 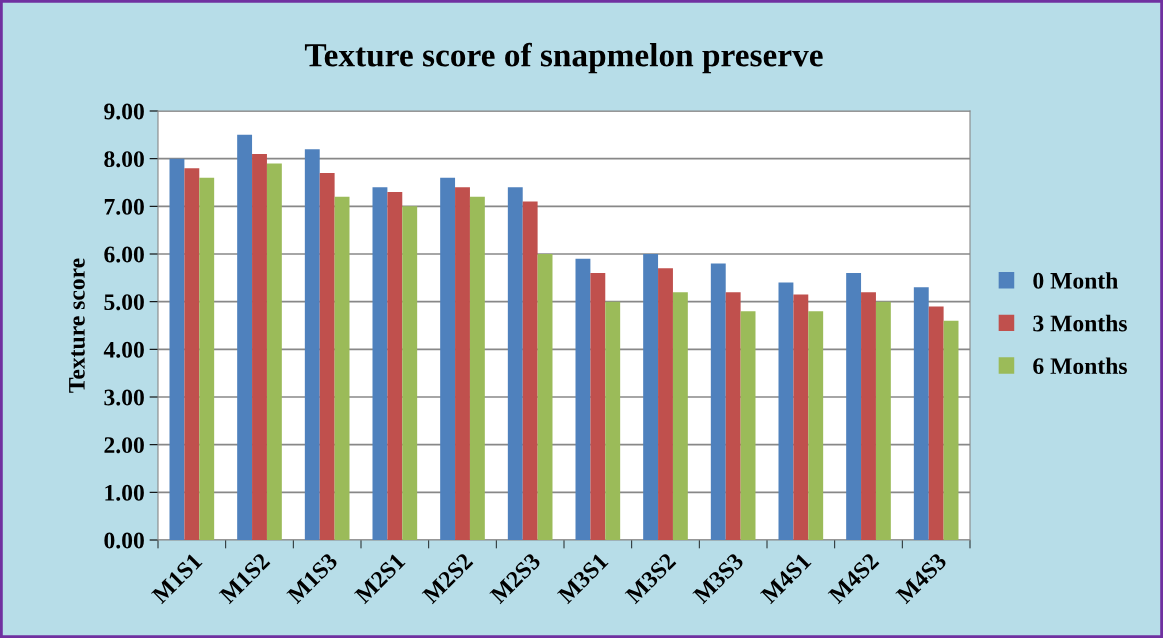 I want to click on y-tick-label: 5.00, so click(x=124, y=302).